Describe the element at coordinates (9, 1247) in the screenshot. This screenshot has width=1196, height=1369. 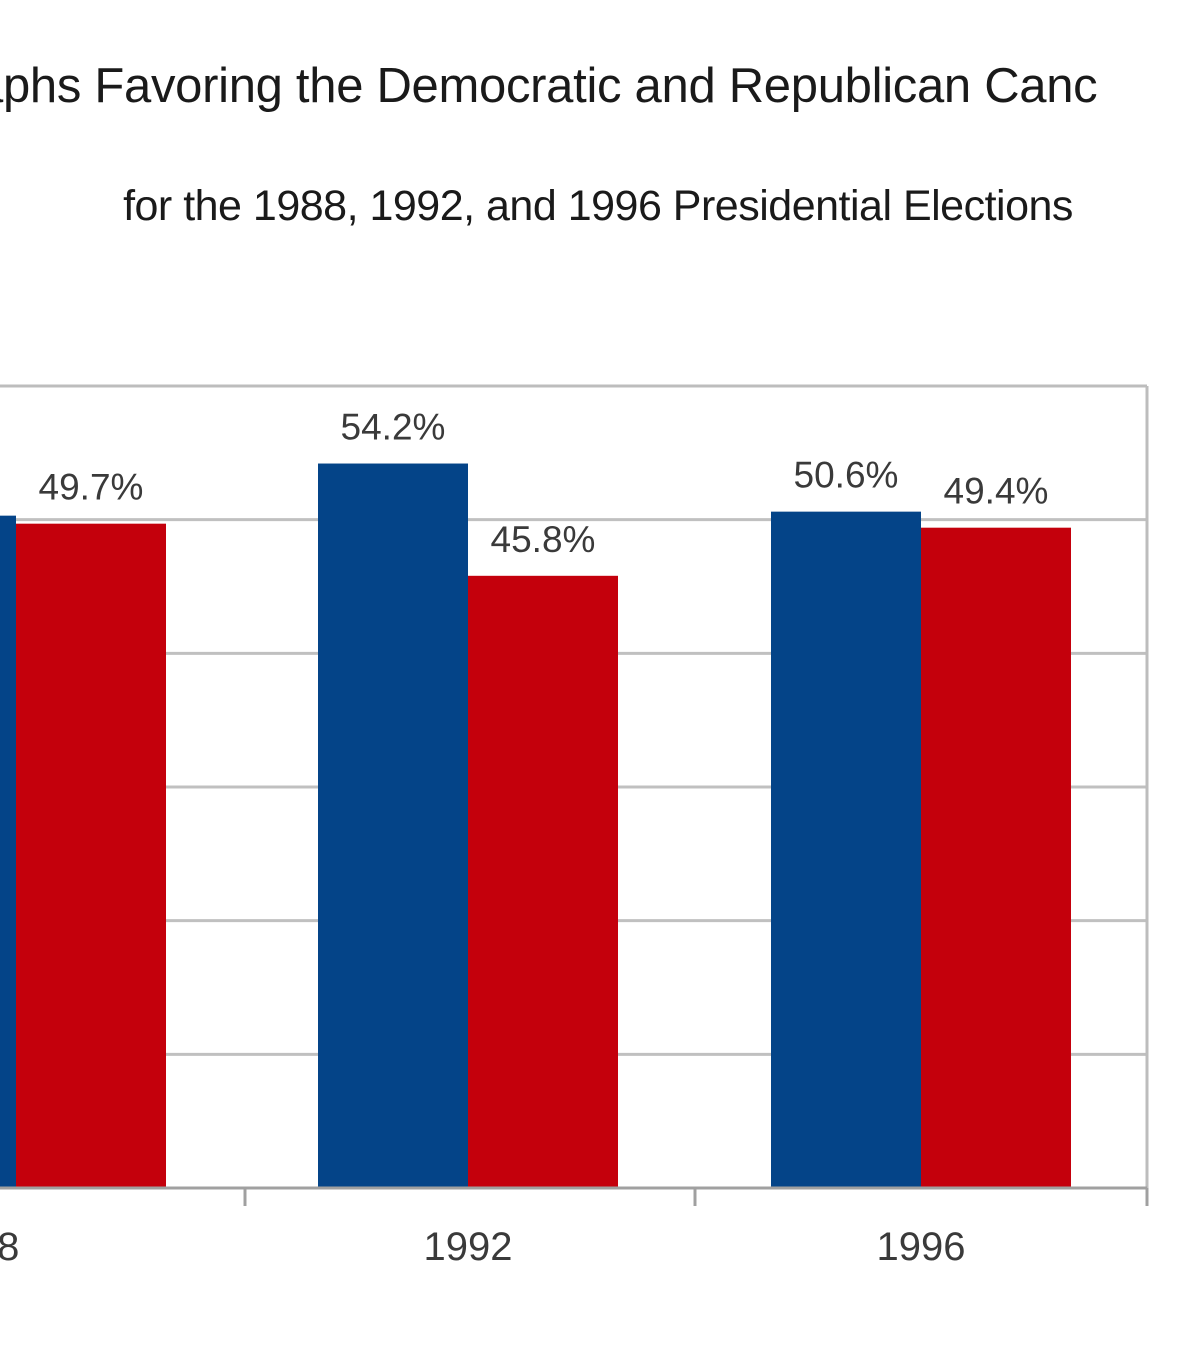
I see `x-tick-label: 988` at that location.